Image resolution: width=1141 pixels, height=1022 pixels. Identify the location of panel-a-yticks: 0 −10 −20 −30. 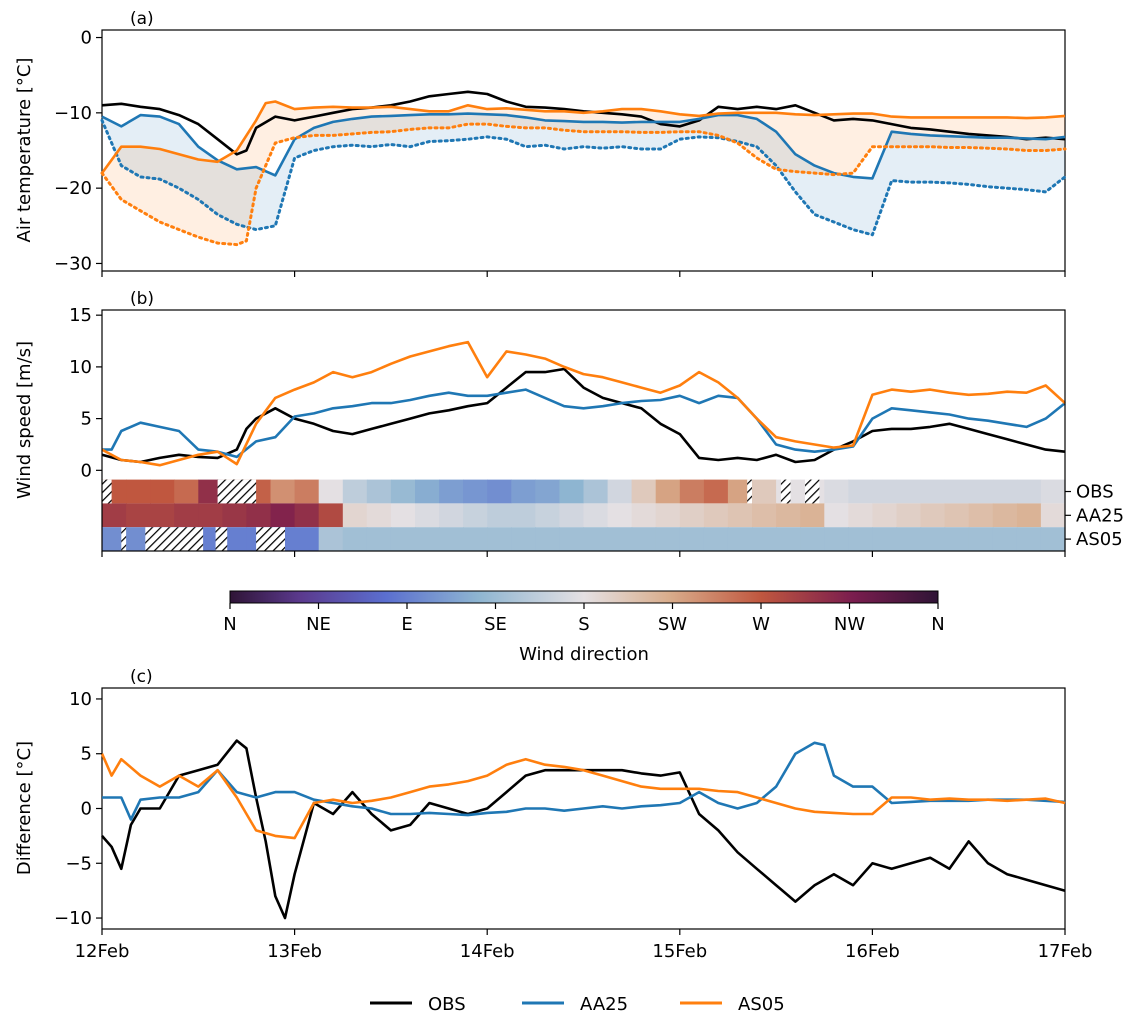
(78, 151).